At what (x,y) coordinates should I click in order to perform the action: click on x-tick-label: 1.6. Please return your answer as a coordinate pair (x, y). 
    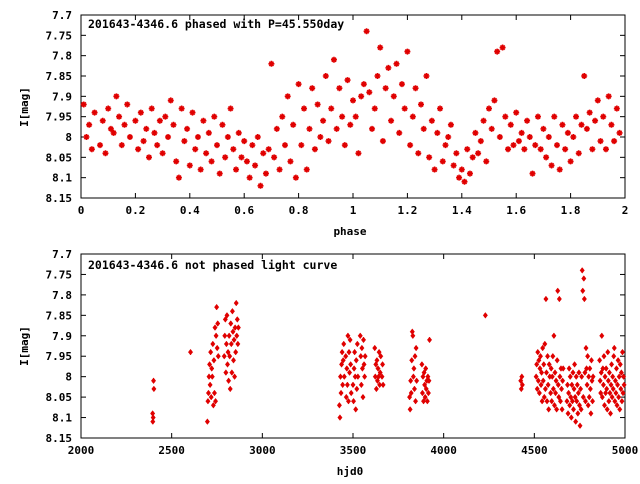
    Looking at the image, I should click on (516, 210).